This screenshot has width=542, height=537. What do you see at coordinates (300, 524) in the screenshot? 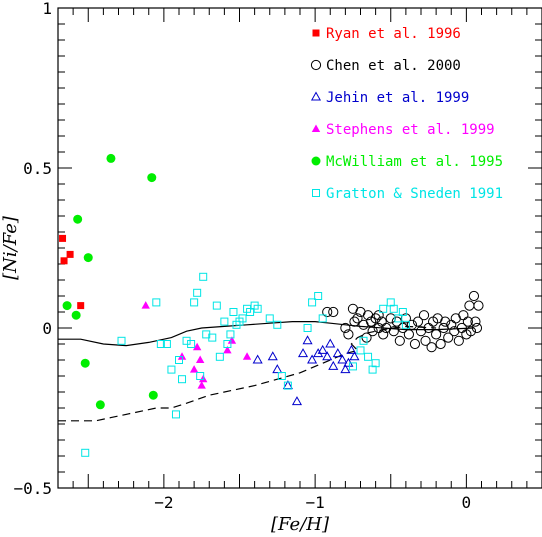
I see `x-axis-label: [Fe/H]` at bounding box center [300, 524].